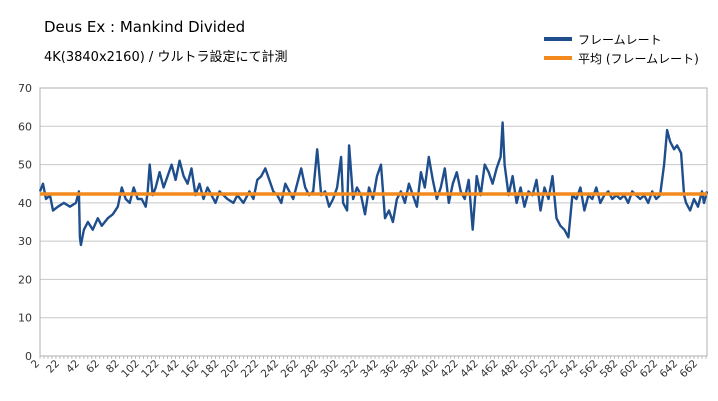 This screenshot has height=401, width=718. I want to click on legend-item-average: 平均 (フレームレート), so click(621, 58).